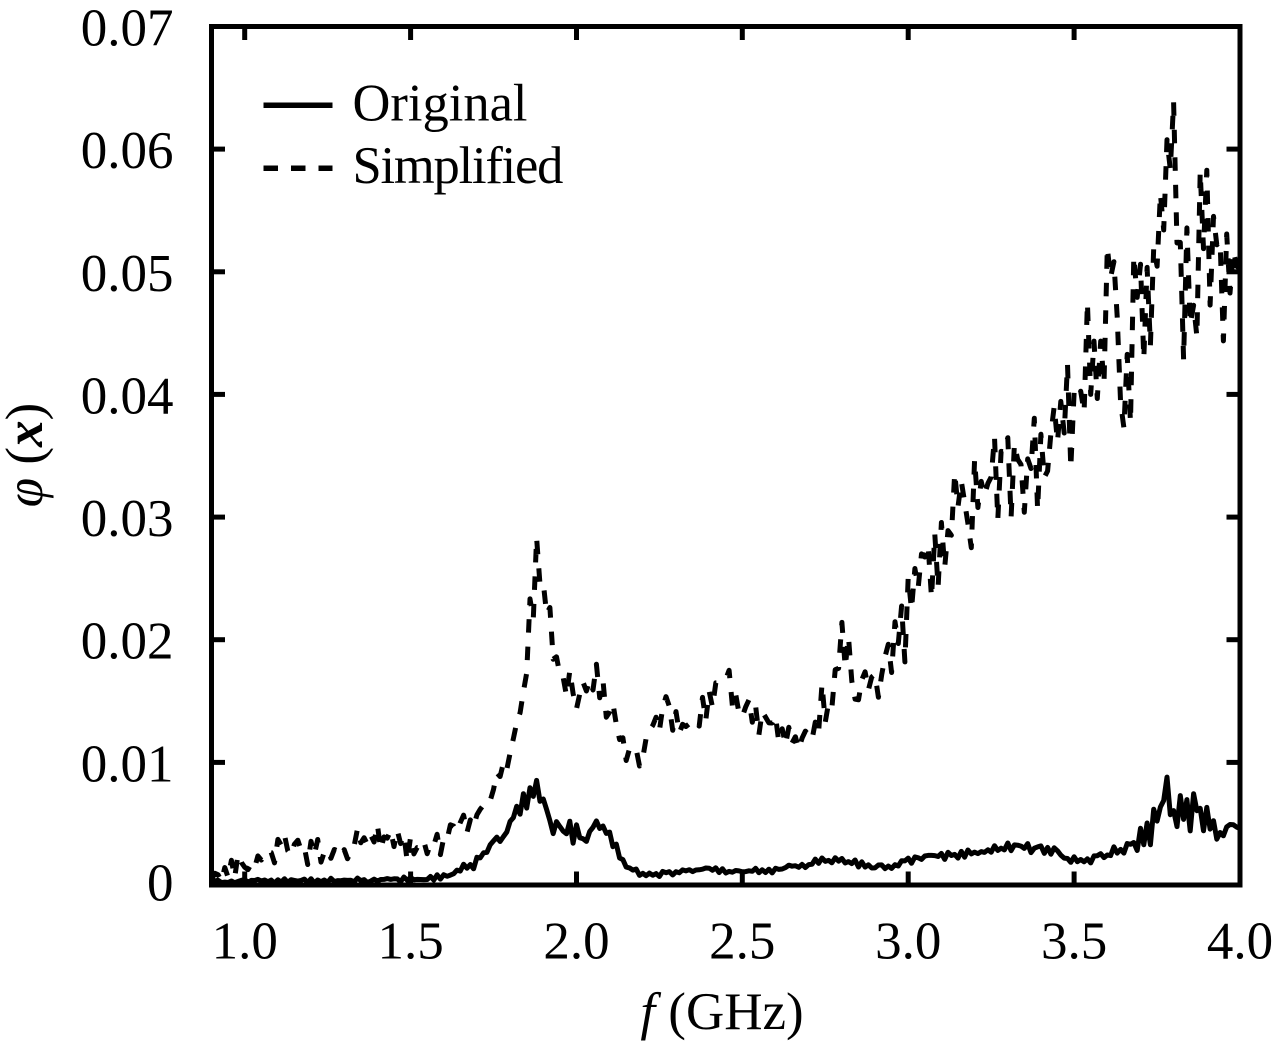 The image size is (1280, 1047). I want to click on svg-text: 2.5, so click(742, 942).